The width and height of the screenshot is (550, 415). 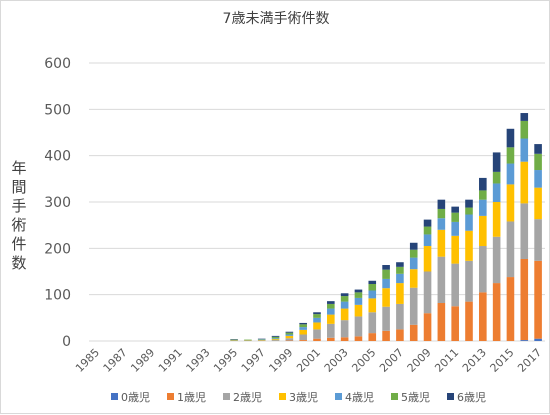 I want to click on legend-item: 1歳児, so click(x=186, y=397).